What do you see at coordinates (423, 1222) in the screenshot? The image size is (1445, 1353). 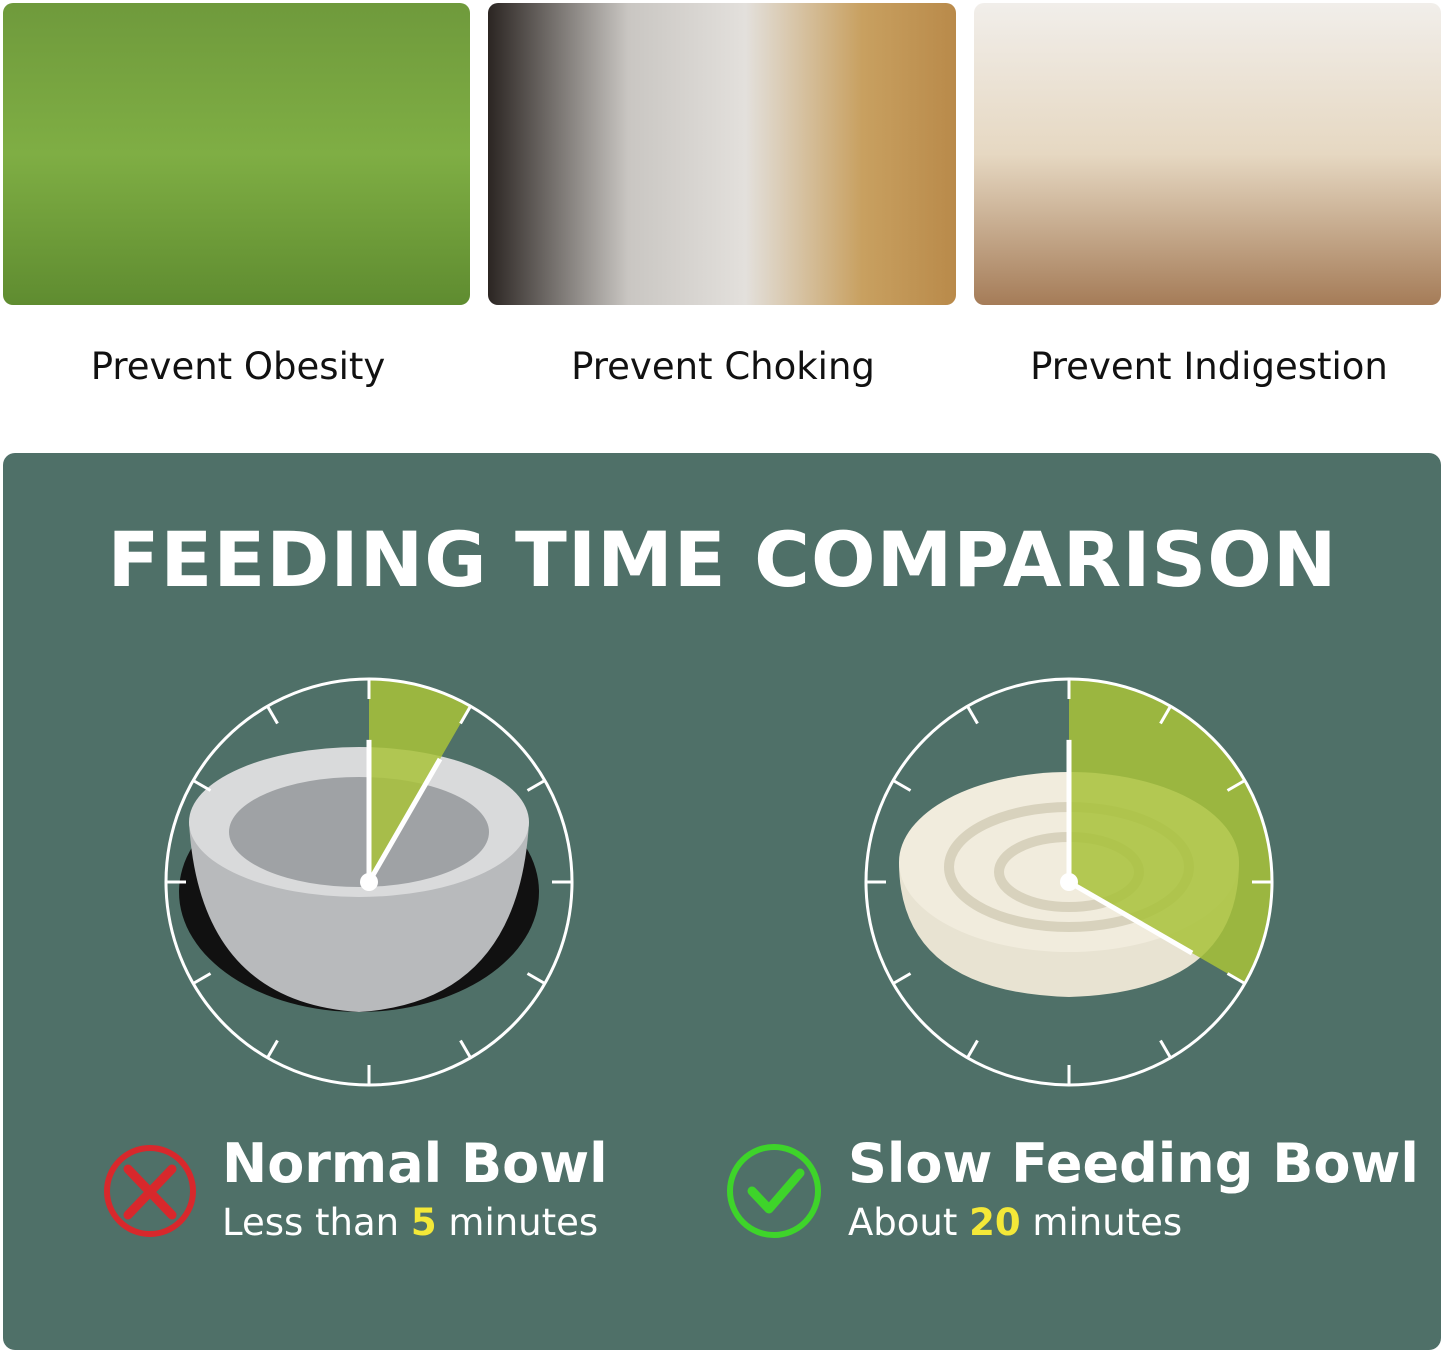 I see `time-value: 5` at bounding box center [423, 1222].